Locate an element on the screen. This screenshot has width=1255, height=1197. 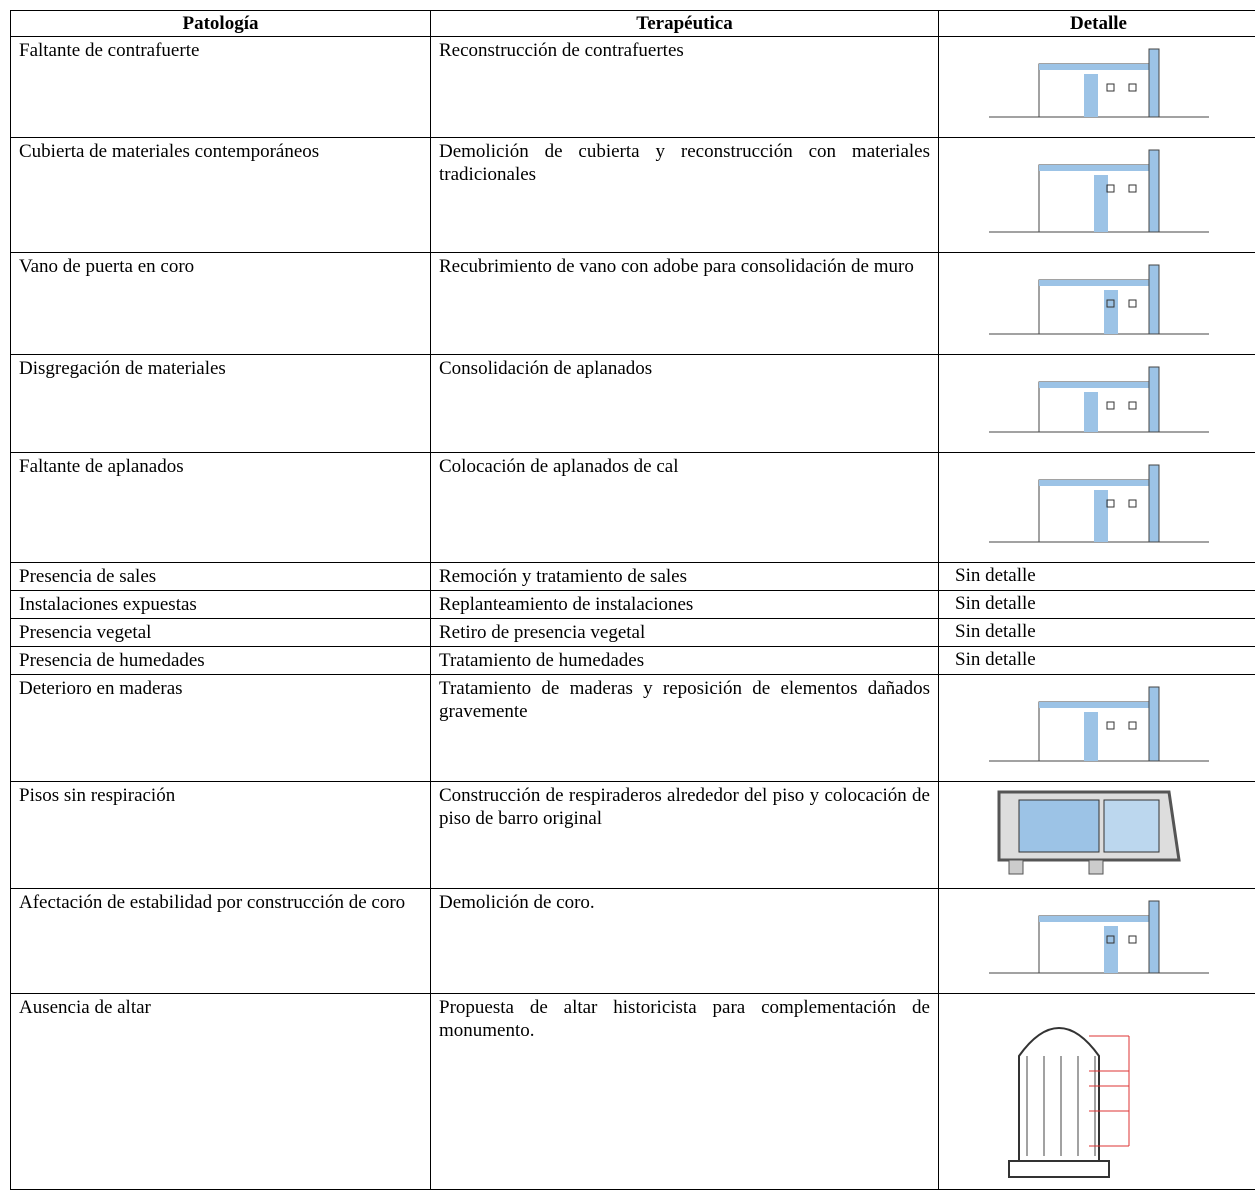
table-cell: Ausencia de altar is located at coordinates (220, 1091).